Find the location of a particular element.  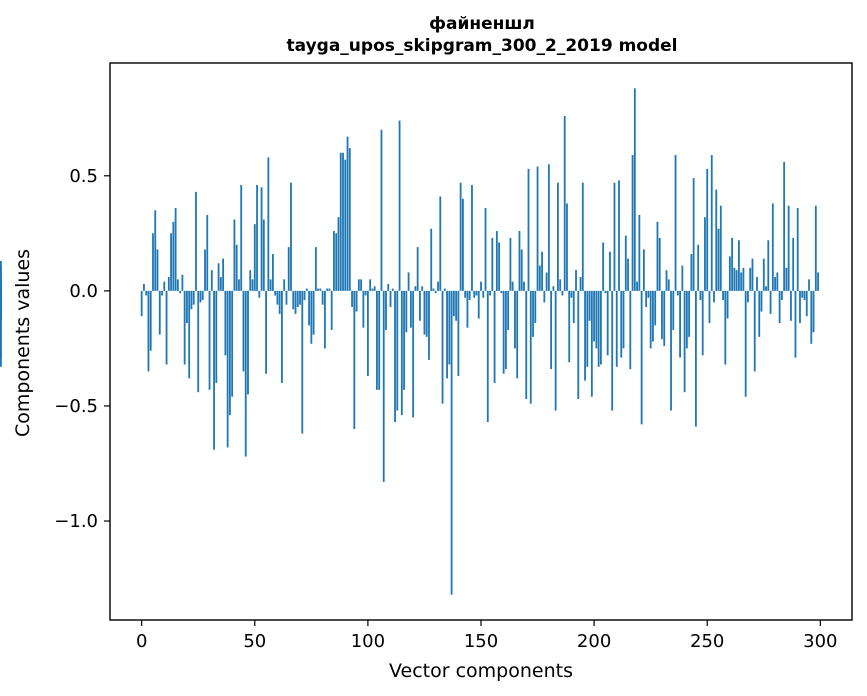

y-tick-label: 0.5 is located at coordinates (83, 176).